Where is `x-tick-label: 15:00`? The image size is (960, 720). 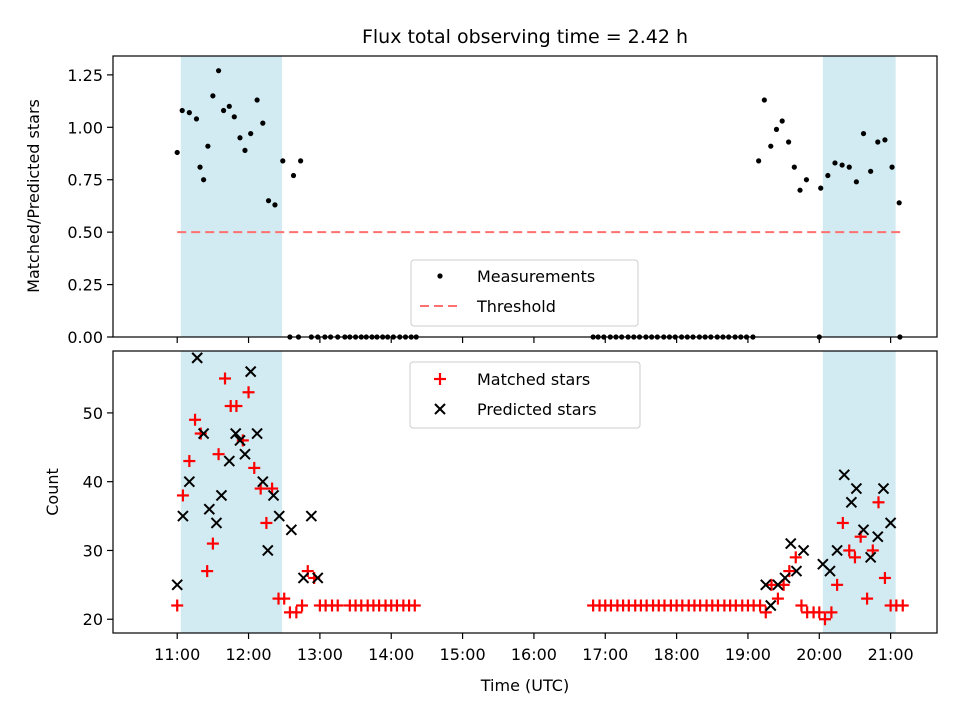 x-tick-label: 15:00 is located at coordinates (463, 654).